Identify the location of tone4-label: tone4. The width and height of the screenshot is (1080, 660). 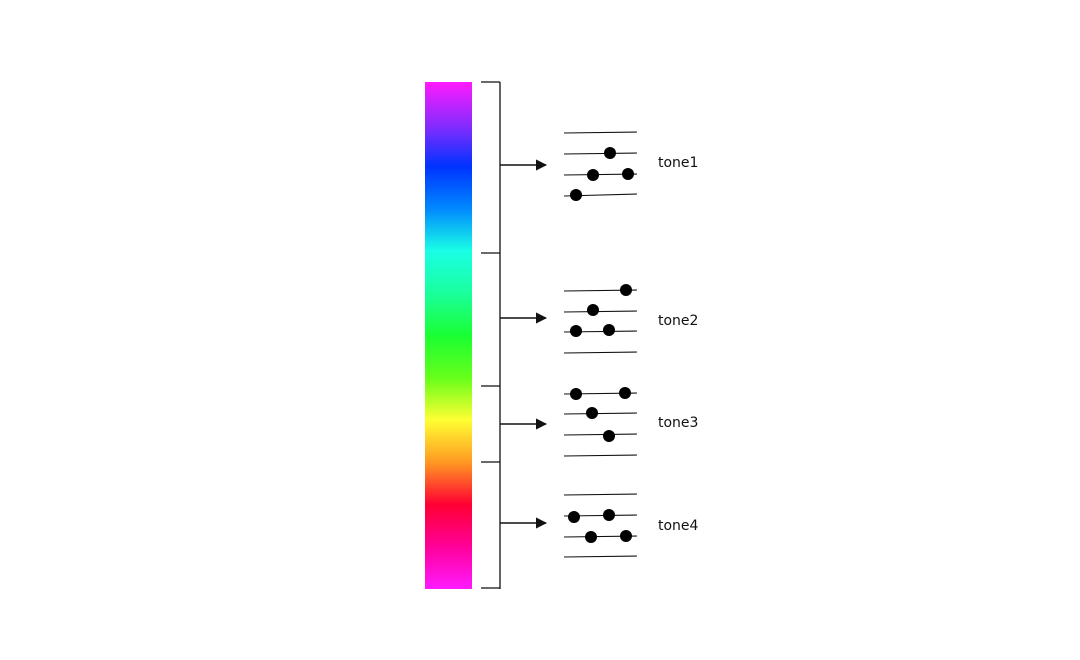
(678, 526).